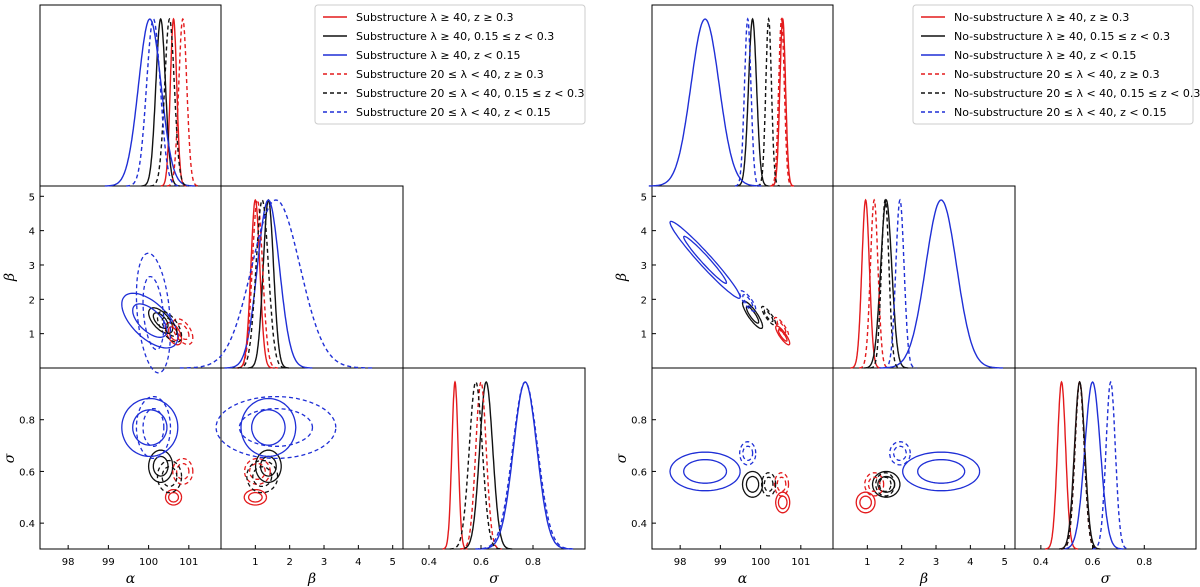 Image resolution: width=1200 pixels, height=587 pixels. I want to click on y-axis-label: σ, so click(622, 458).